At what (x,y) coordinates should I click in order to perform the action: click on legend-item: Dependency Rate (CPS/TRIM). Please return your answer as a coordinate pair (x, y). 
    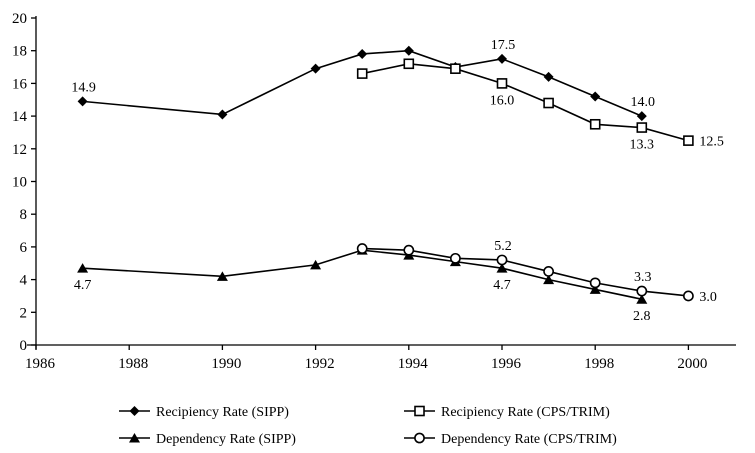
    Looking at the image, I should click on (510, 439).